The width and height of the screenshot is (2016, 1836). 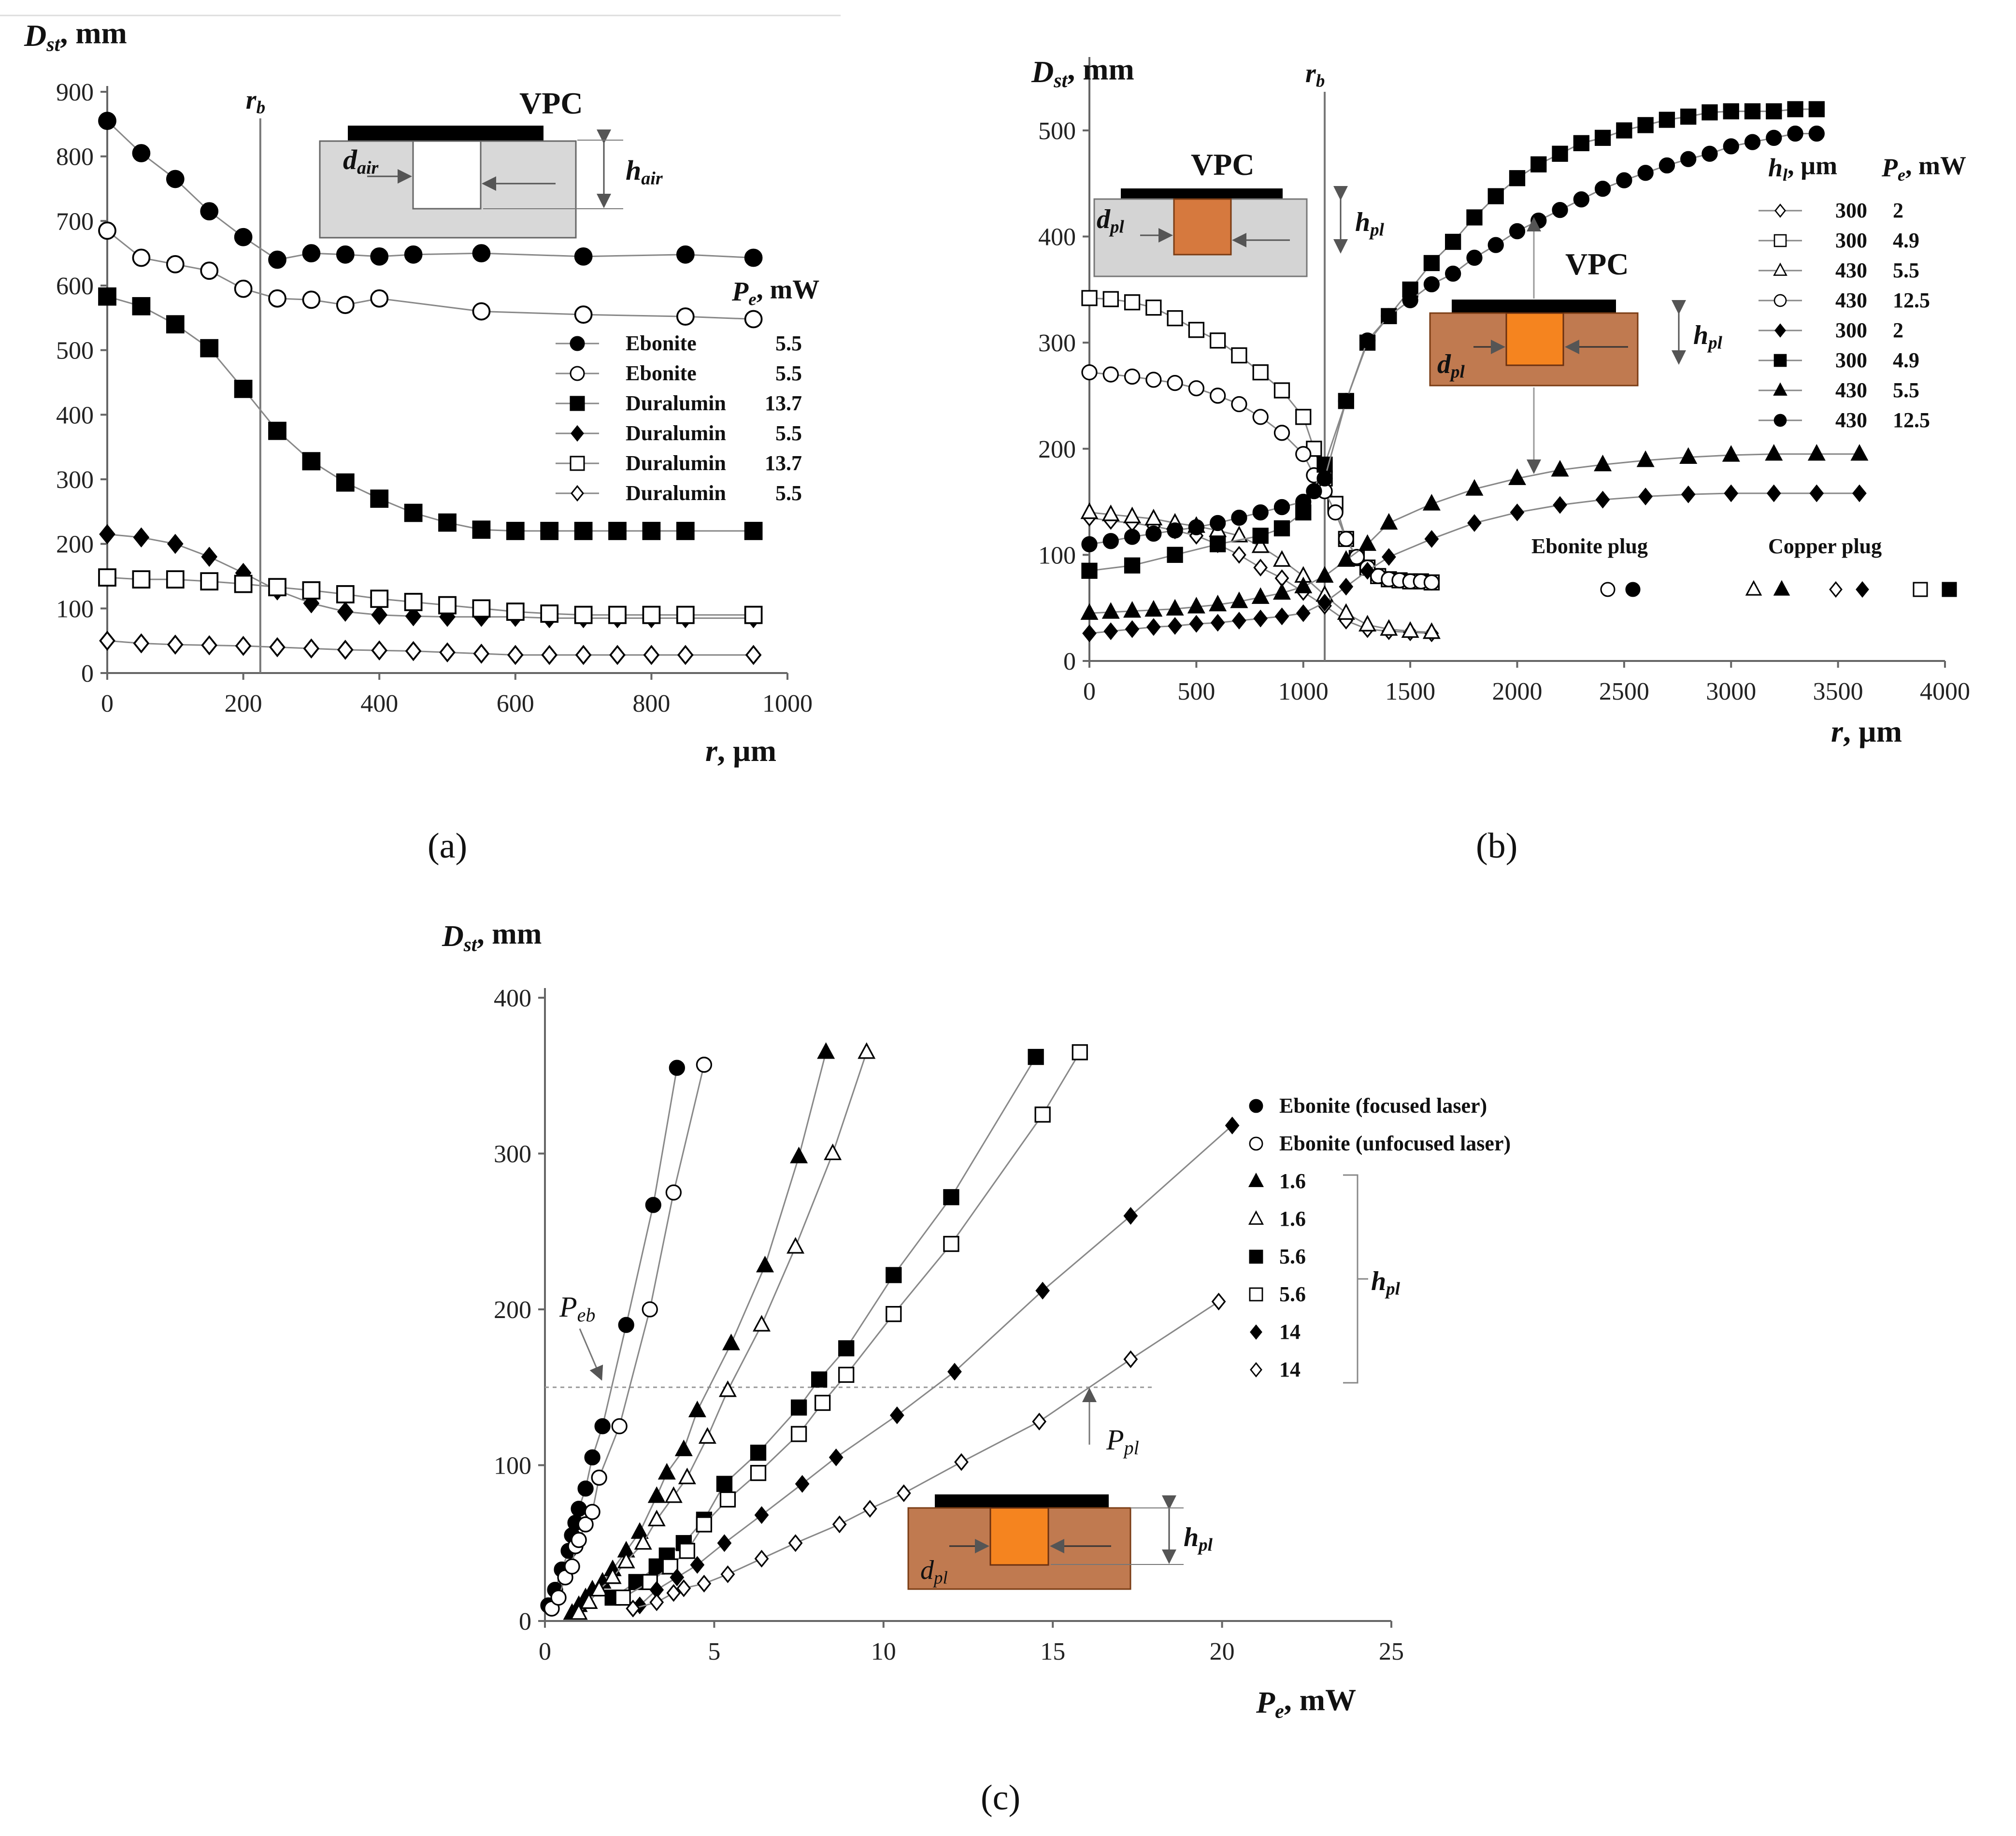 I want to click on a-y-tick-label: 700, so click(x=75, y=222).